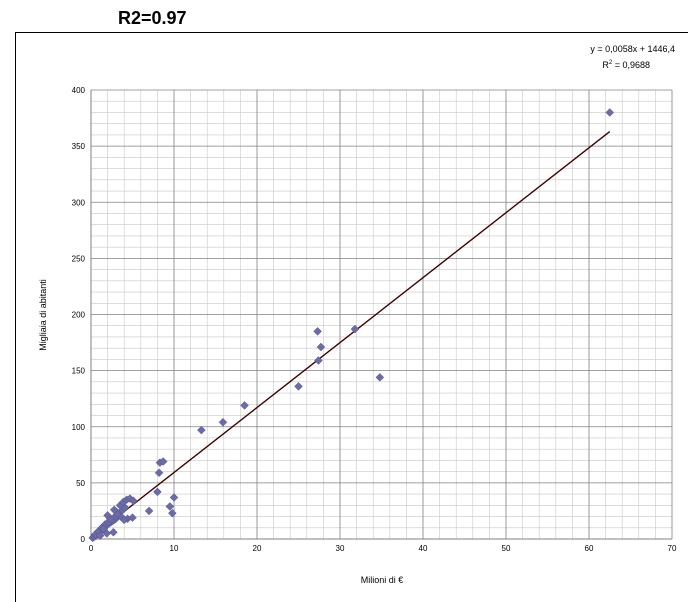 This screenshot has height=602, width=688. What do you see at coordinates (83, 539) in the screenshot?
I see `y-tick-label: 0` at bounding box center [83, 539].